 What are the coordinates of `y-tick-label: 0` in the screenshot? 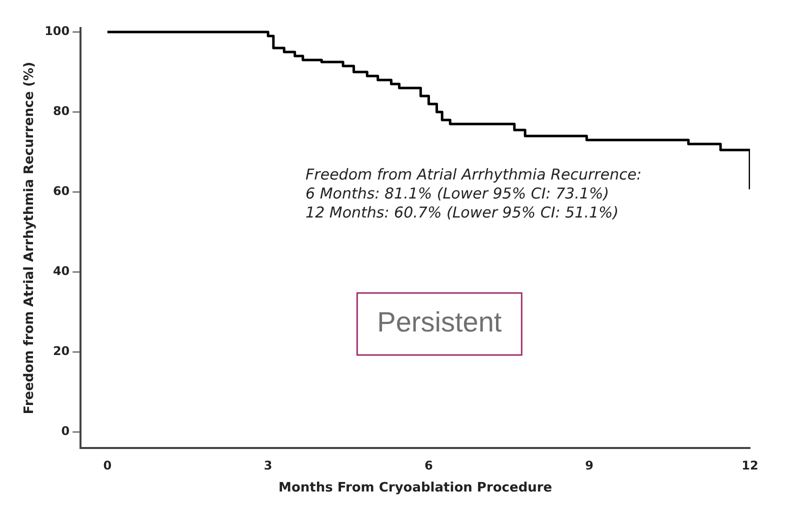 It's located at (65, 431).